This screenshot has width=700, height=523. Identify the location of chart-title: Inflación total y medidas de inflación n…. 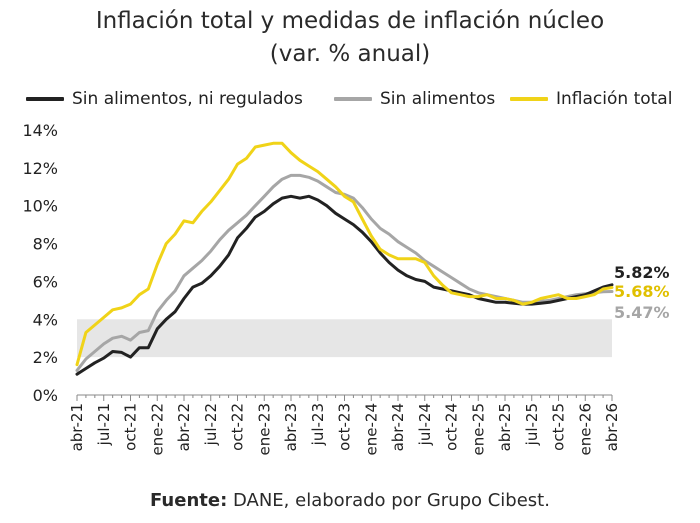
(350, 21).